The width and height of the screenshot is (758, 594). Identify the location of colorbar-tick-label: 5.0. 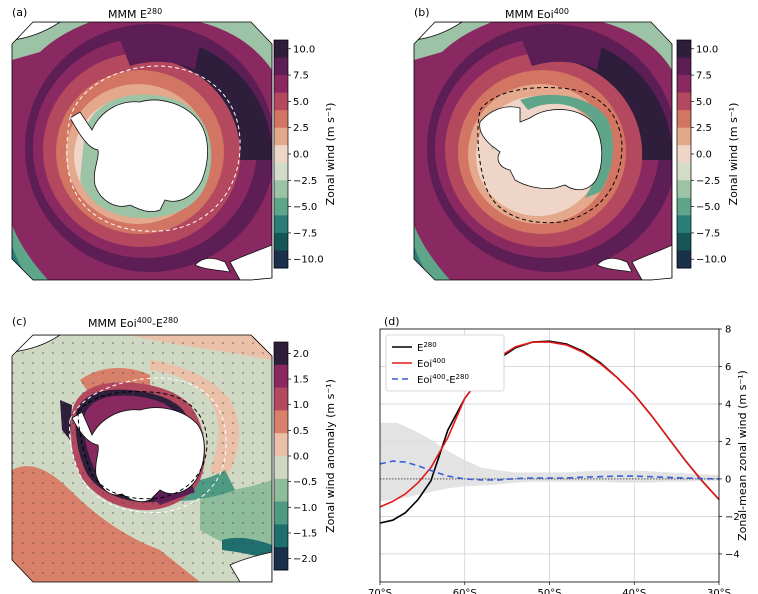
(704, 102).